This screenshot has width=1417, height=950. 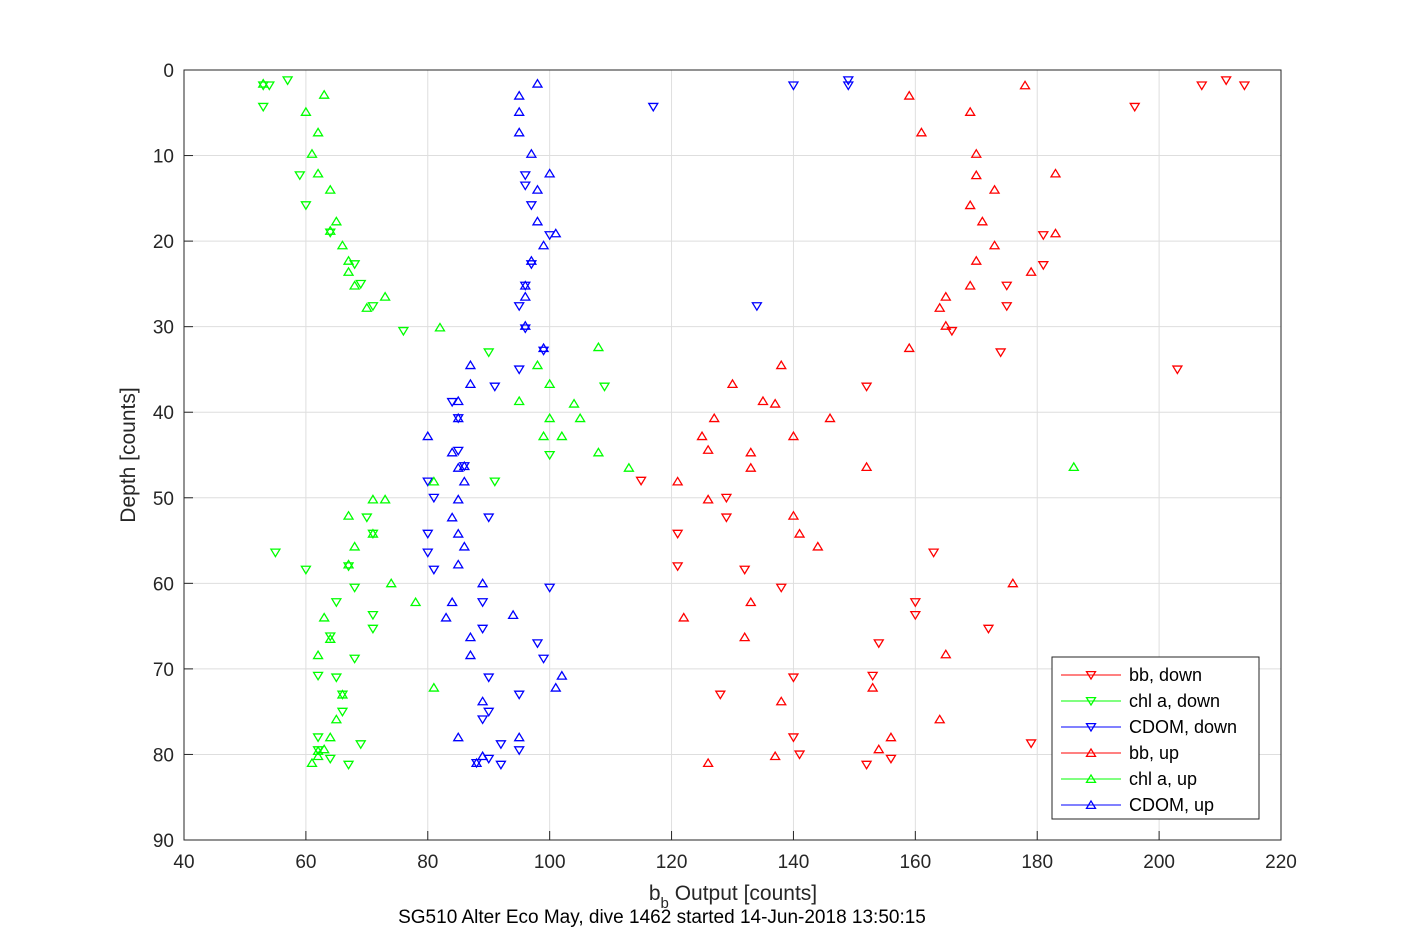 What do you see at coordinates (163, 584) in the screenshot?
I see `y-tick-label: 60` at bounding box center [163, 584].